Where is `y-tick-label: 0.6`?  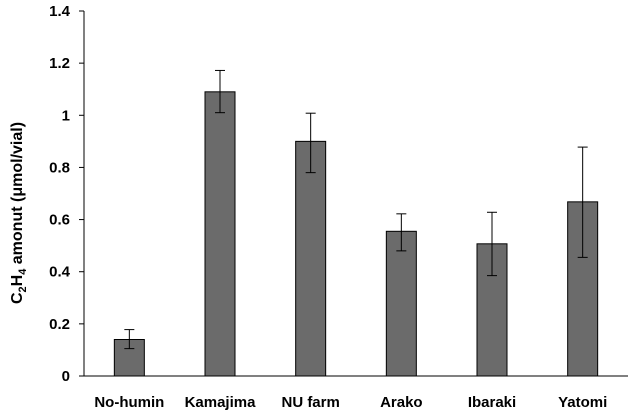
y-tick-label: 0.6 is located at coordinates (59, 220).